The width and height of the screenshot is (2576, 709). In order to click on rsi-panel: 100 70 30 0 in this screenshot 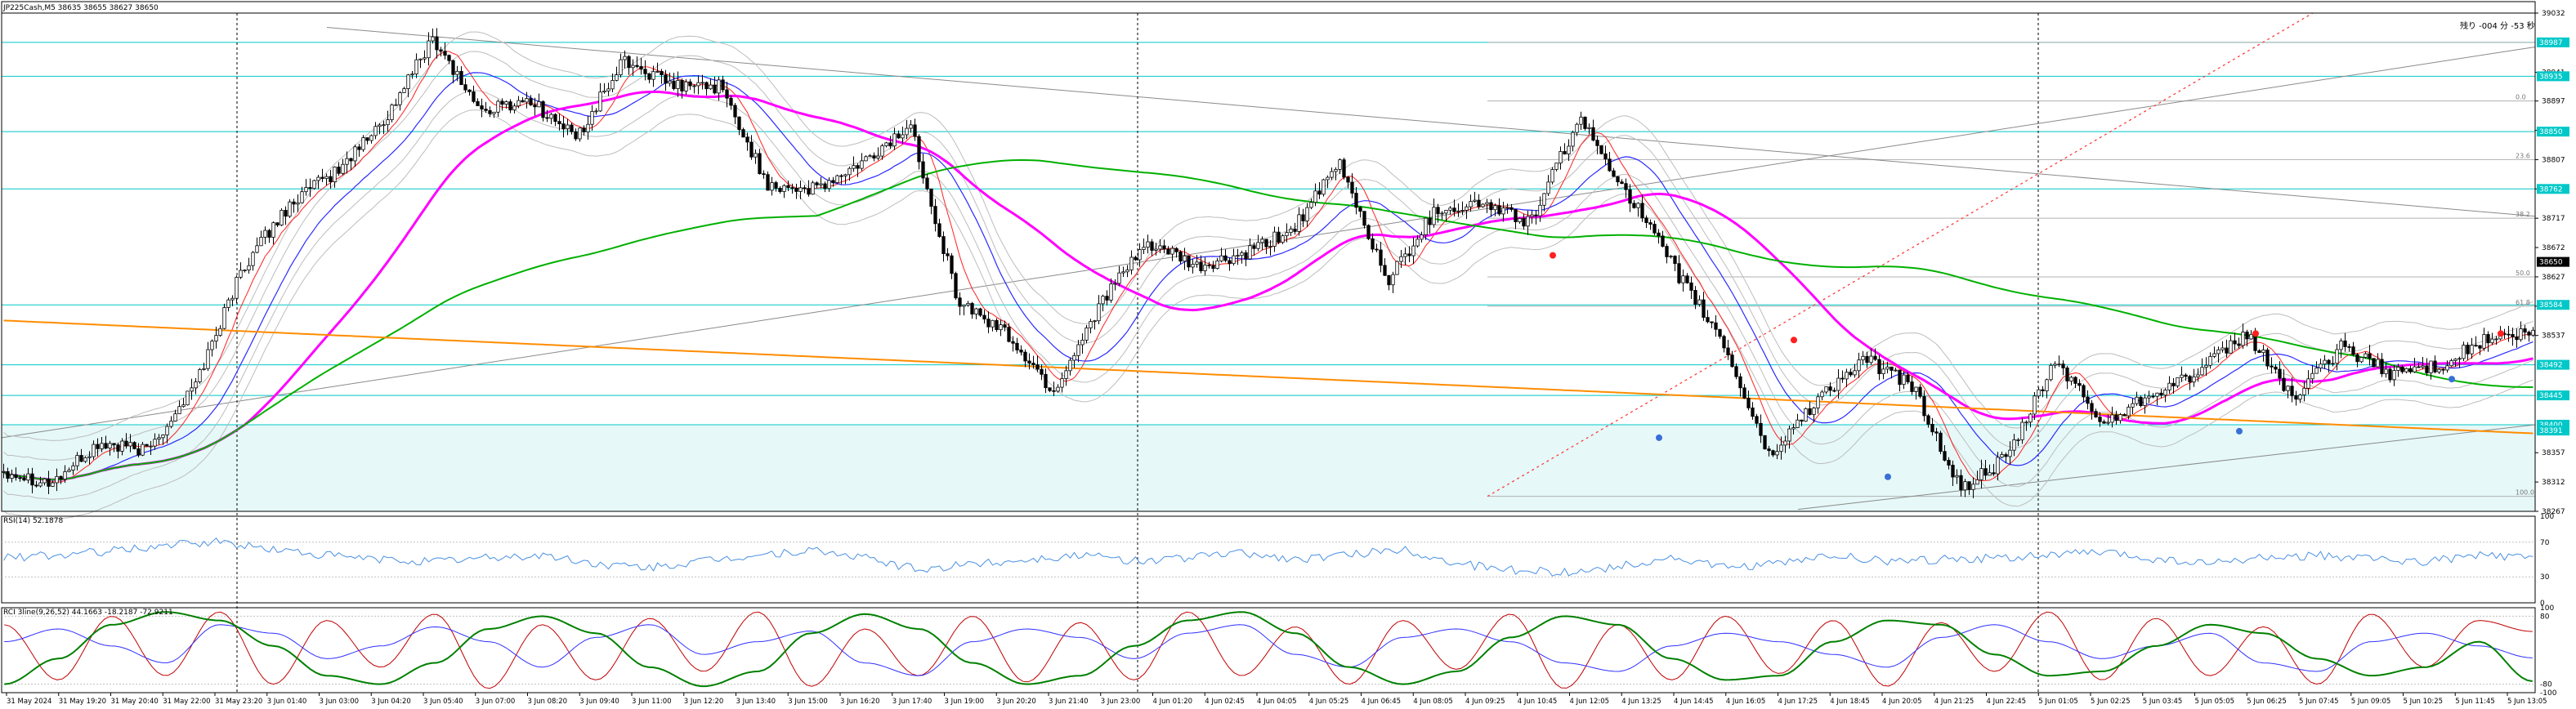, I will do `click(1278, 561)`.